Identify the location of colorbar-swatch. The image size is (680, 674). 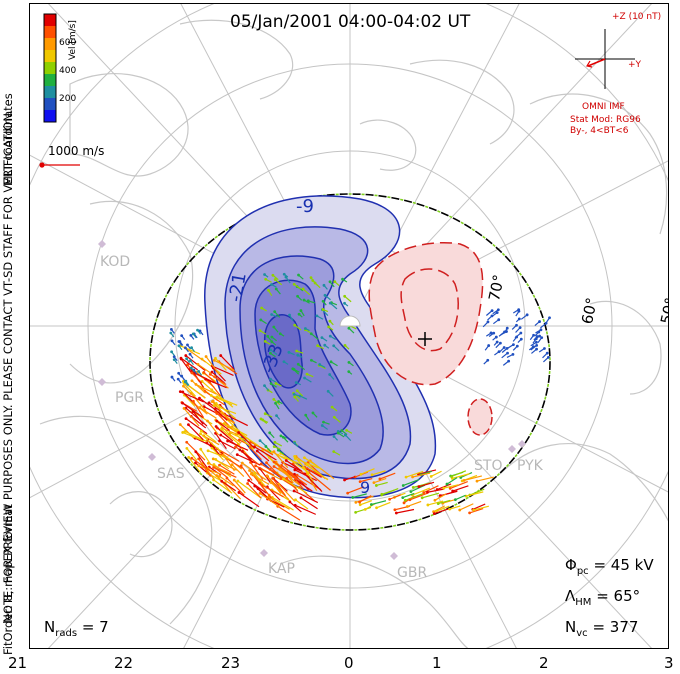
(50, 32).